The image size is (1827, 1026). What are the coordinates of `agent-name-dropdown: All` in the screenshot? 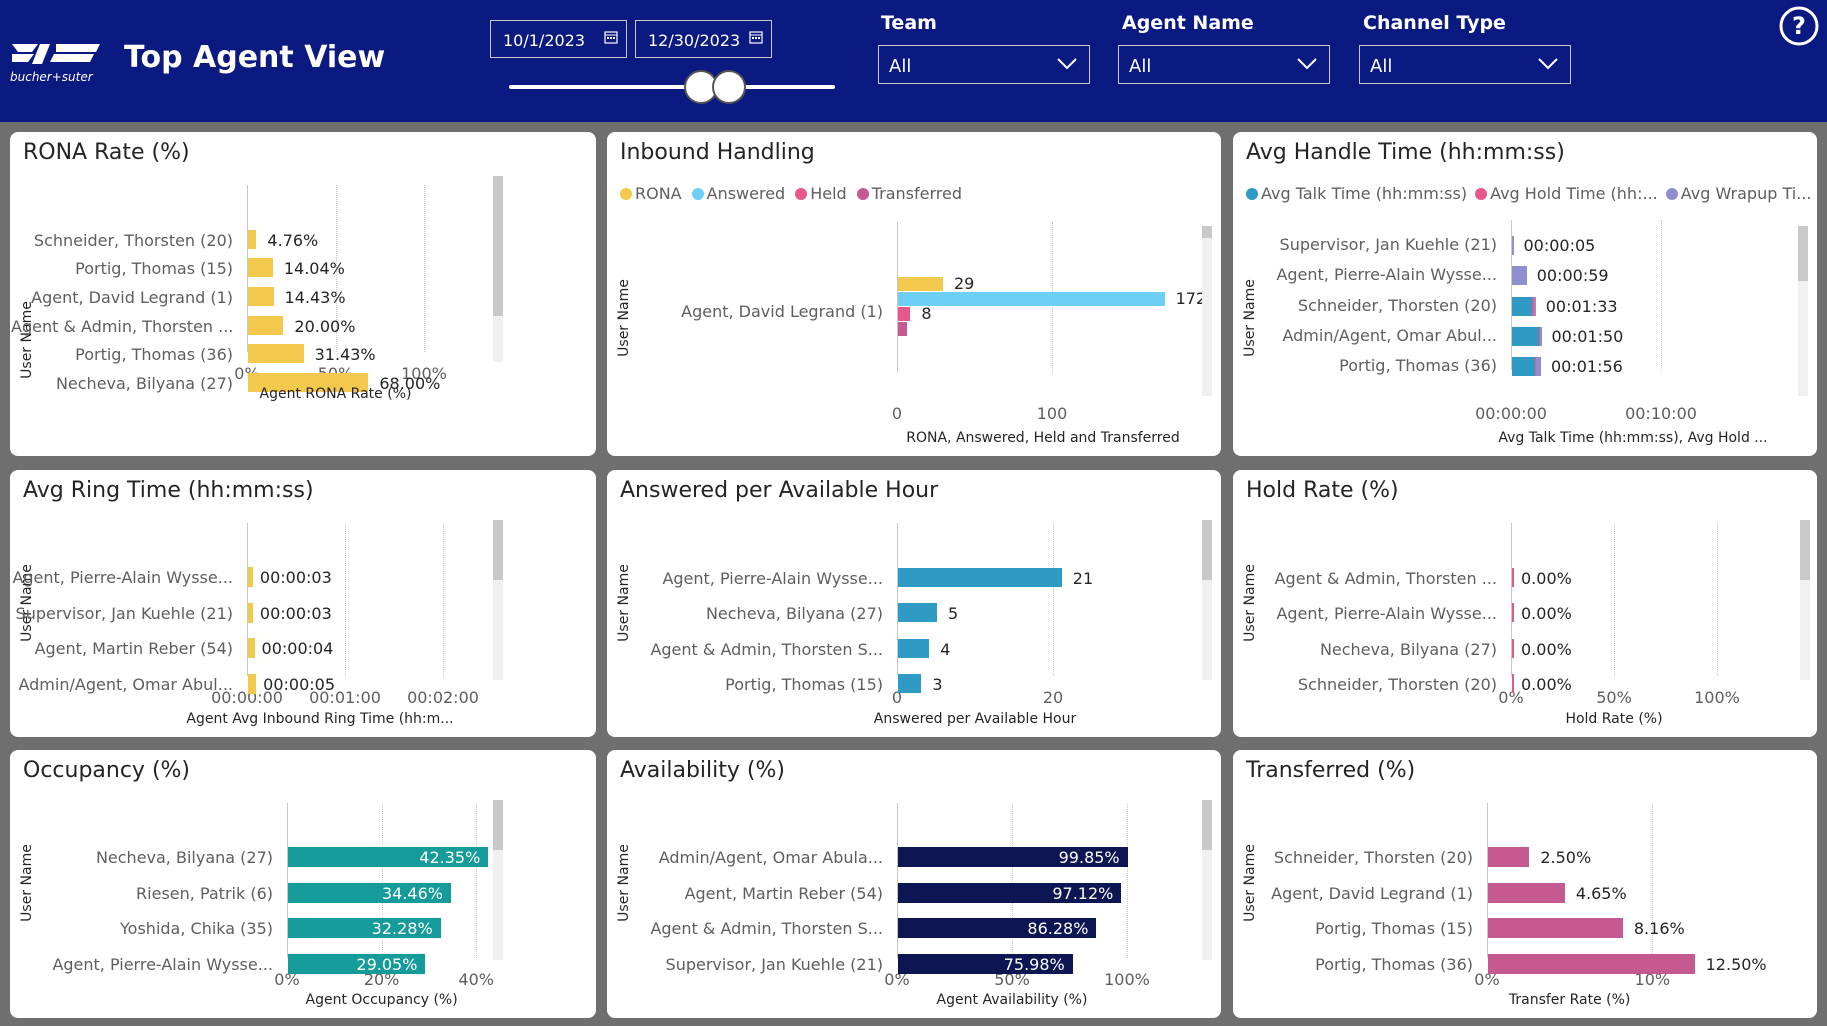 It's located at (1224, 64).